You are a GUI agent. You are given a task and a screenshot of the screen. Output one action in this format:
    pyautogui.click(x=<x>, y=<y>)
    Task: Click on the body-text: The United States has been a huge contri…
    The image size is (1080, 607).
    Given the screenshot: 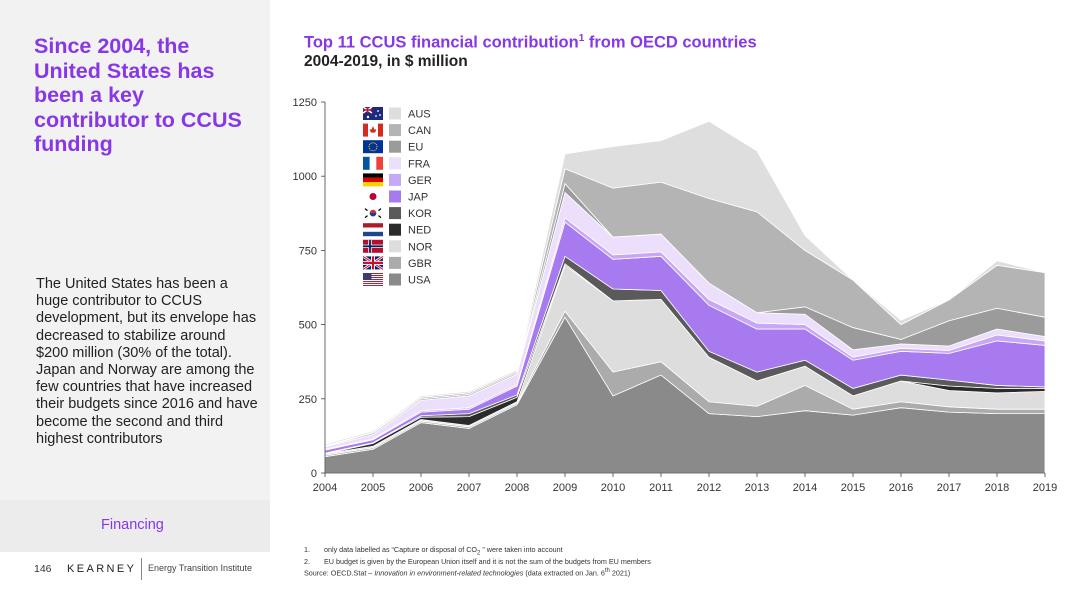 What is the action you would take?
    pyautogui.click(x=147, y=361)
    